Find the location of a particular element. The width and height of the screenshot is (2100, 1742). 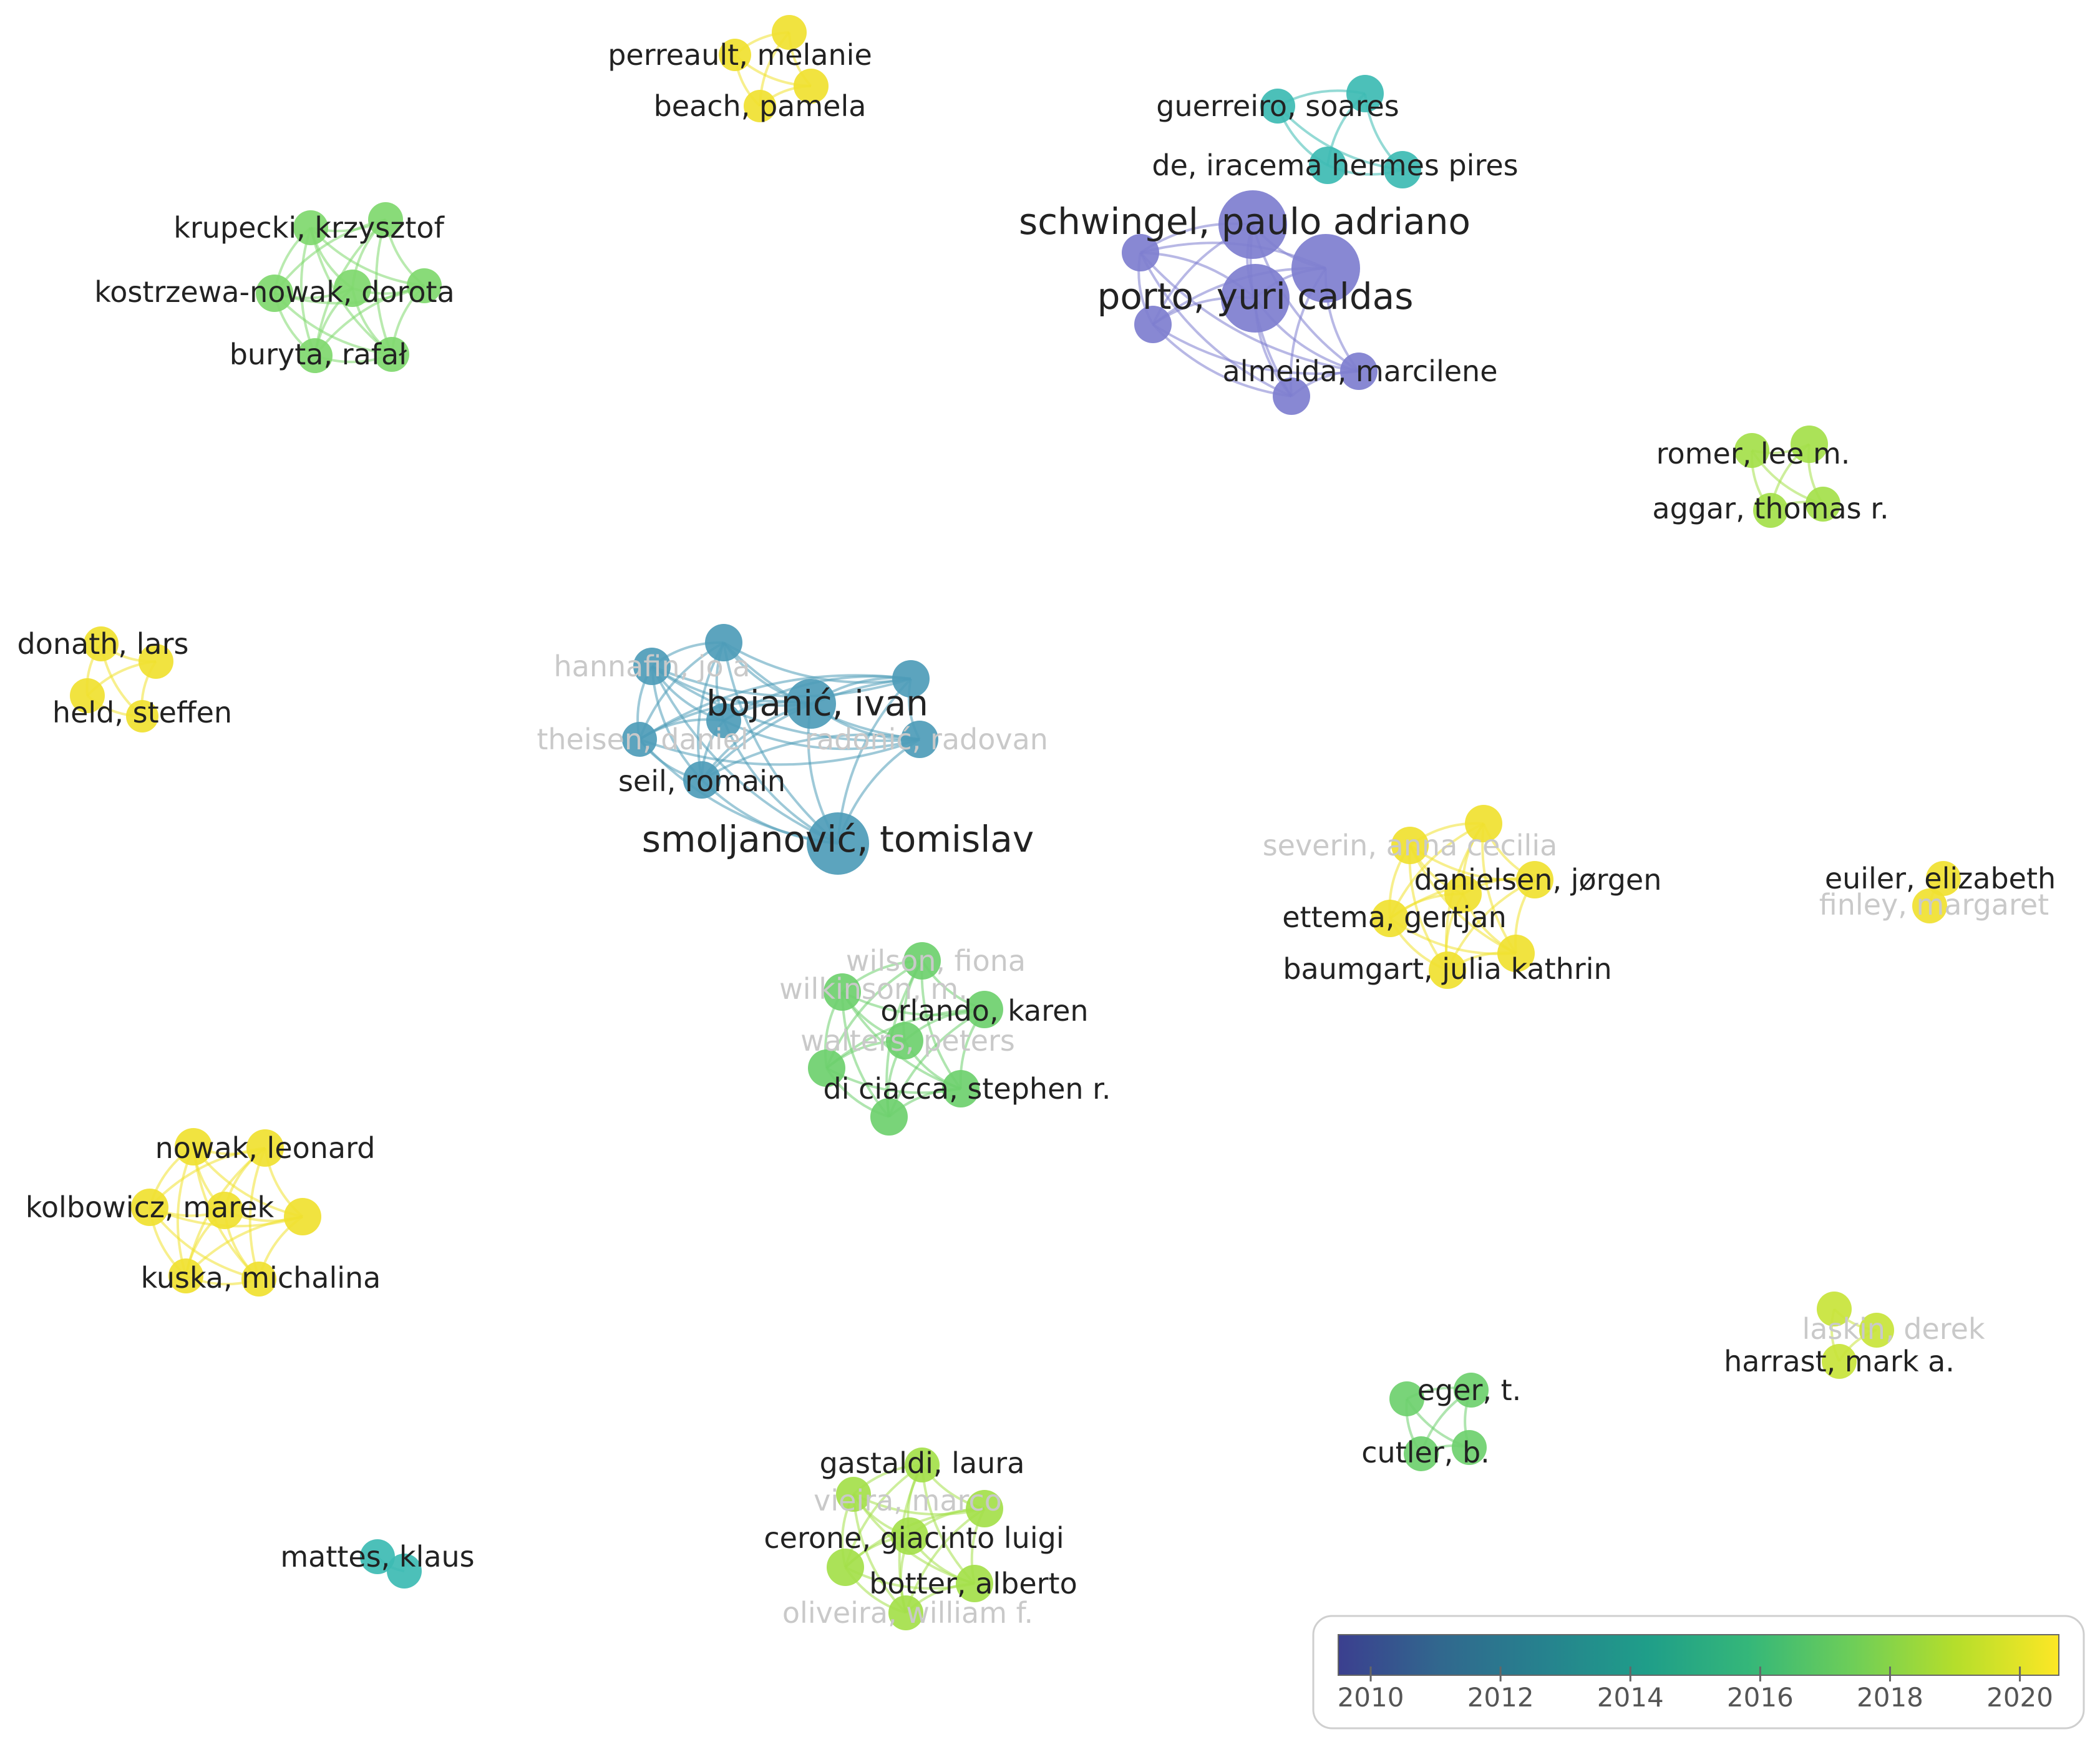

label-krupecki-1: kostrzewa-nowak, dorota is located at coordinates (274, 292).